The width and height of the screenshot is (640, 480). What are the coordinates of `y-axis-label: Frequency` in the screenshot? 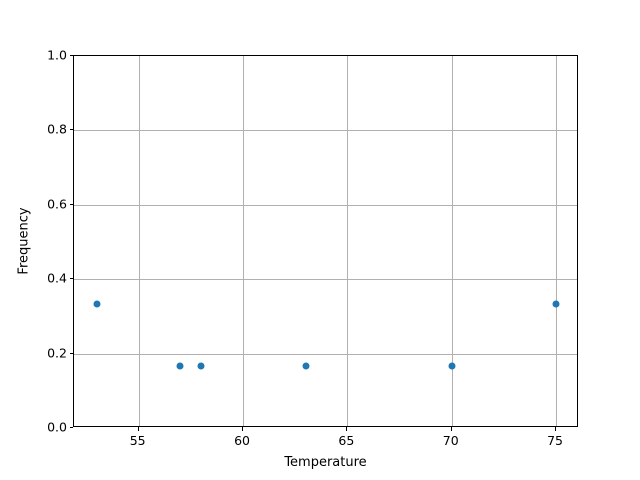 It's located at (24, 241).